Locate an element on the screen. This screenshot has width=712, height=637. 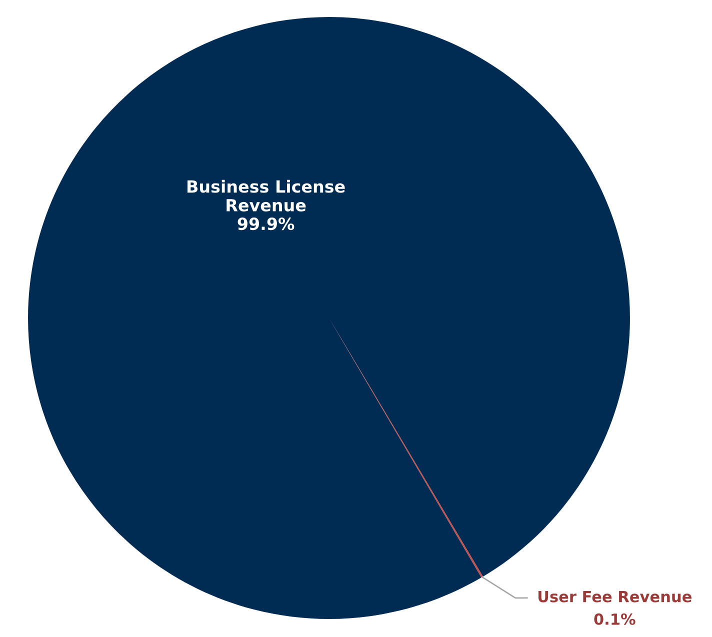
data-label: 99.9% is located at coordinates (266, 224).